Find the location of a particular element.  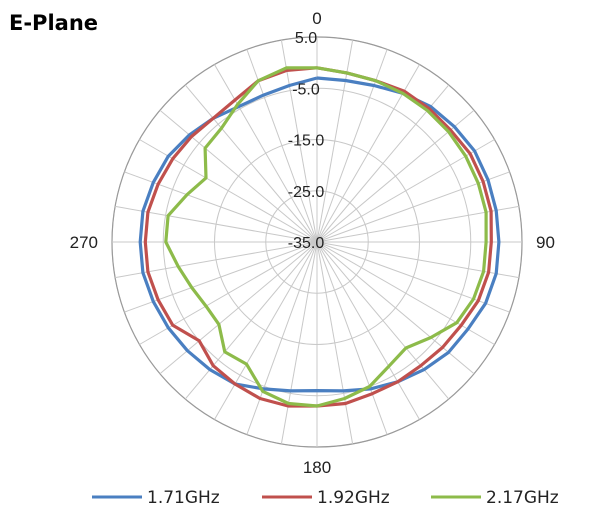

legend: 1.71GHz 1.92GHz 2.17GHz is located at coordinates (325, 498).